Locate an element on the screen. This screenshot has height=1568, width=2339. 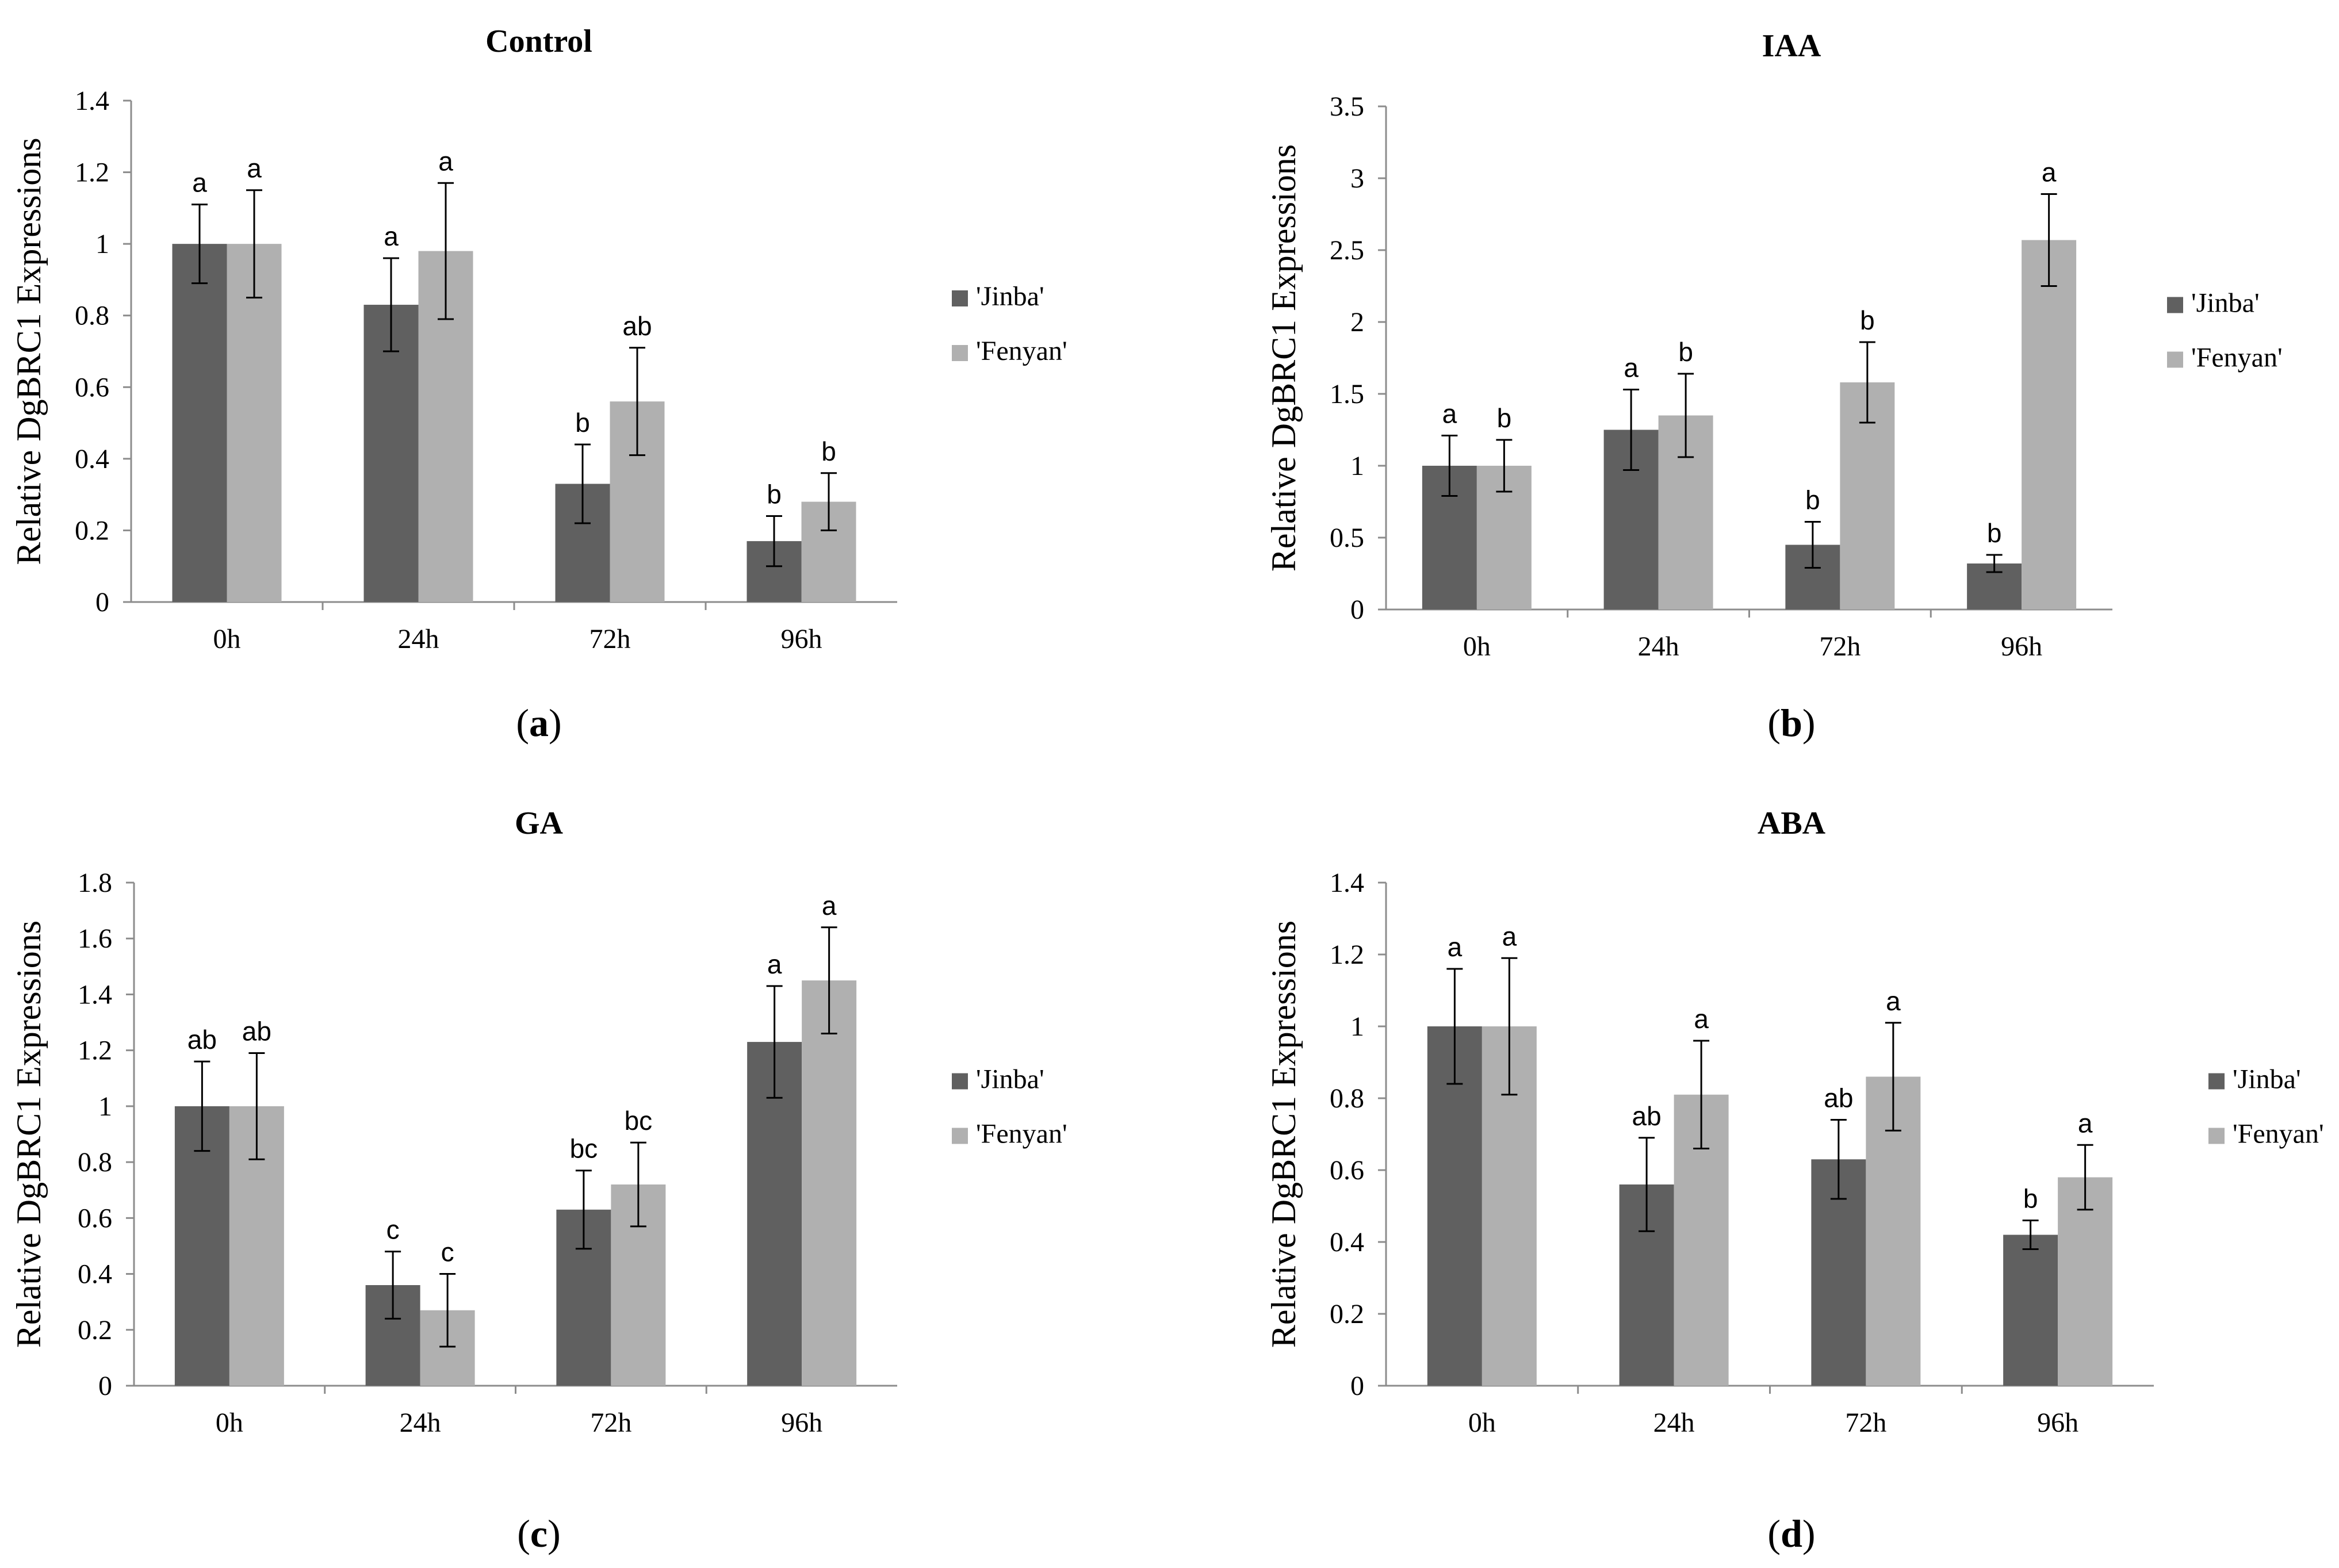
y-tick-label: 3 is located at coordinates (1357, 179).